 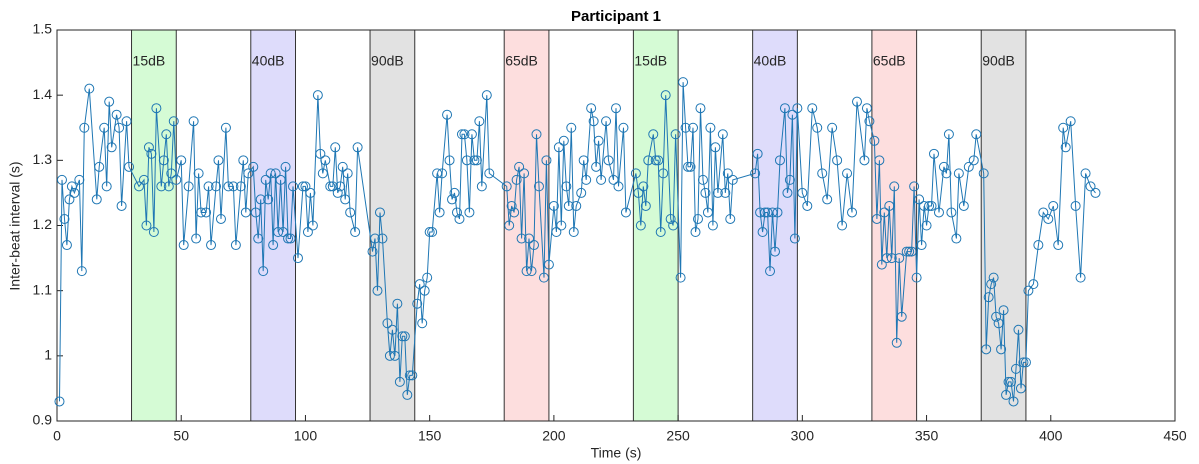 What do you see at coordinates (803, 436) in the screenshot?
I see `x-tick-label: 300` at bounding box center [803, 436].